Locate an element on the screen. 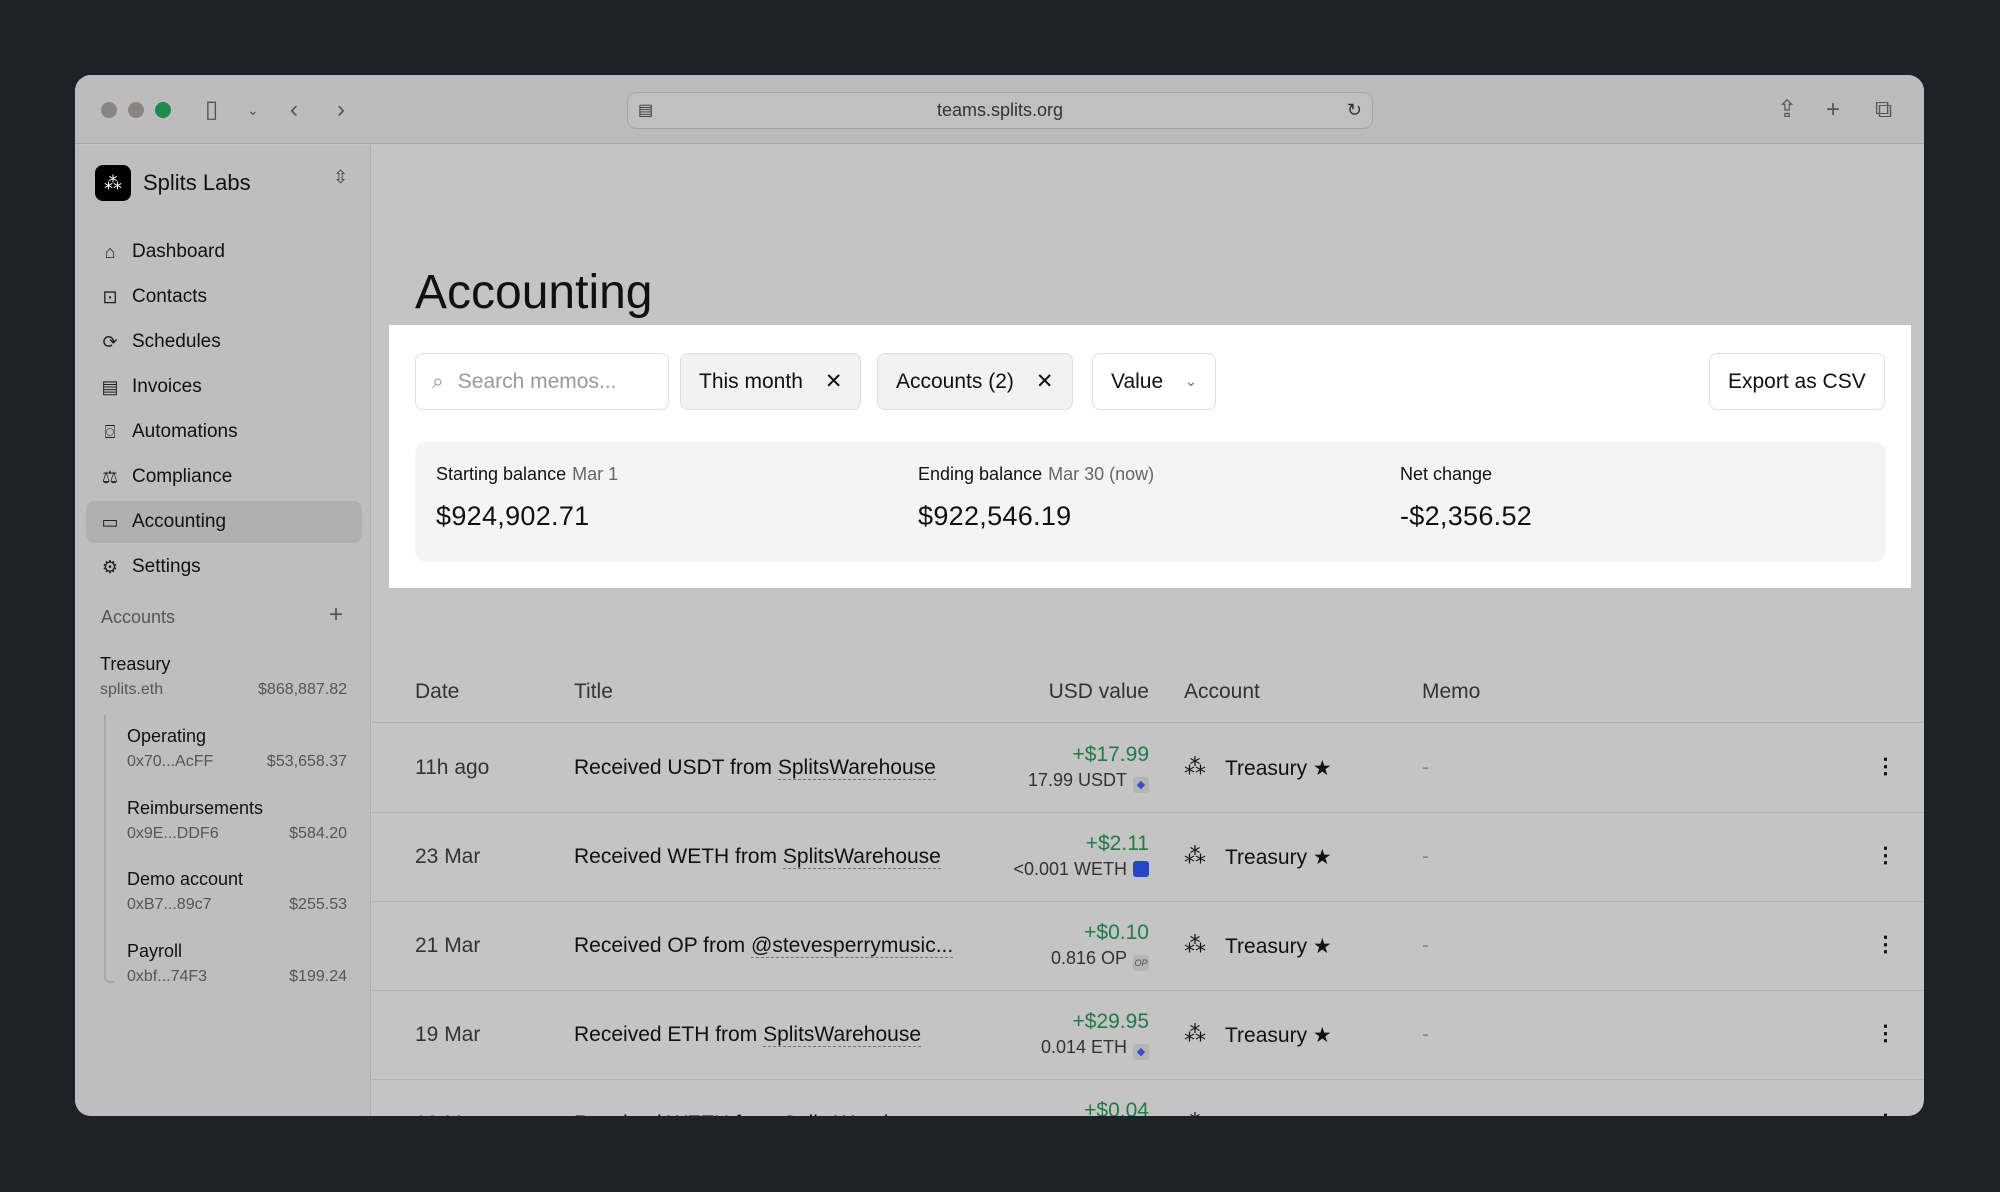  row-title: Received USDT from SplitsWarehouse is located at coordinates (755, 768).